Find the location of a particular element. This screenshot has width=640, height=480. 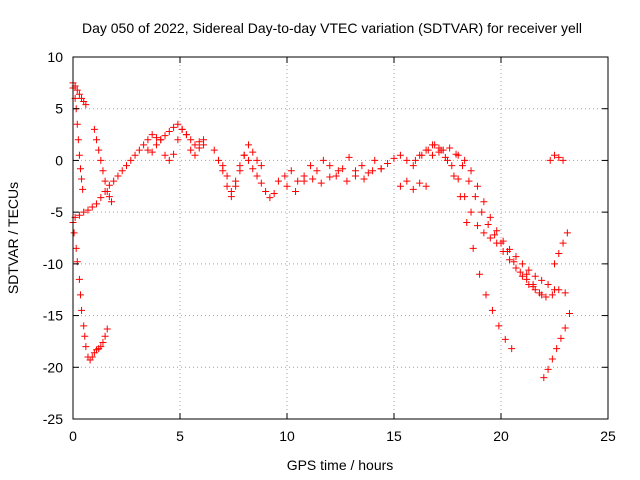

y-tick-label: 5 is located at coordinates (59, 109).